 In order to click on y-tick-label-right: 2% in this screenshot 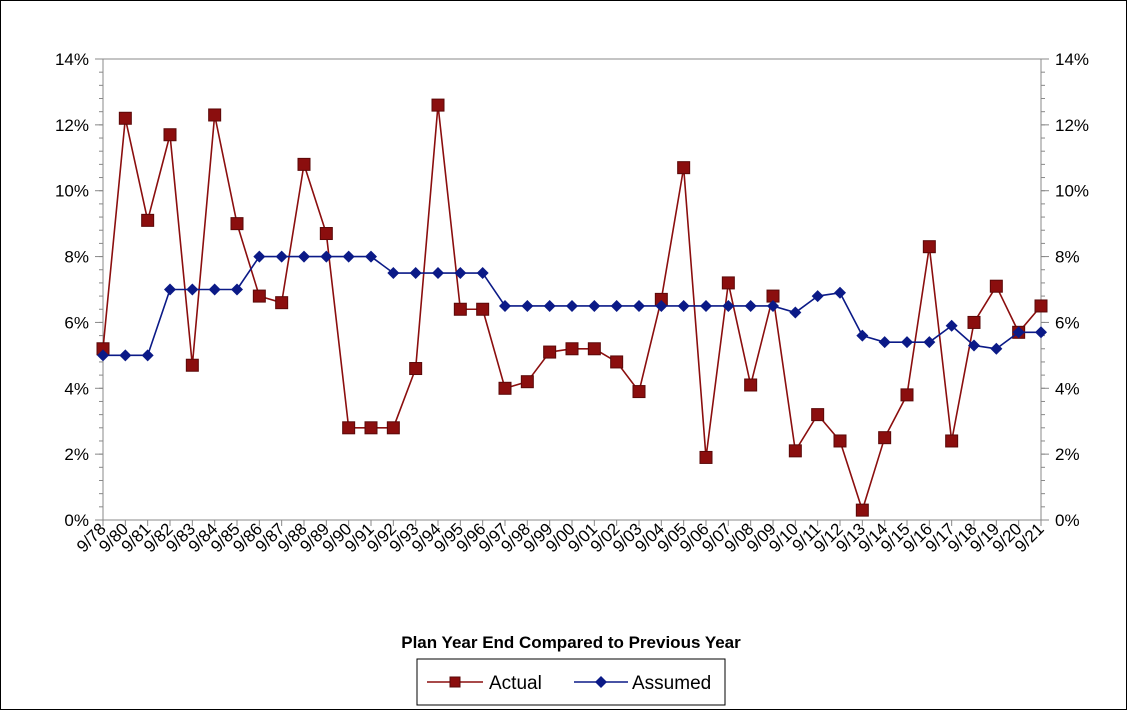, I will do `click(1067, 454)`.